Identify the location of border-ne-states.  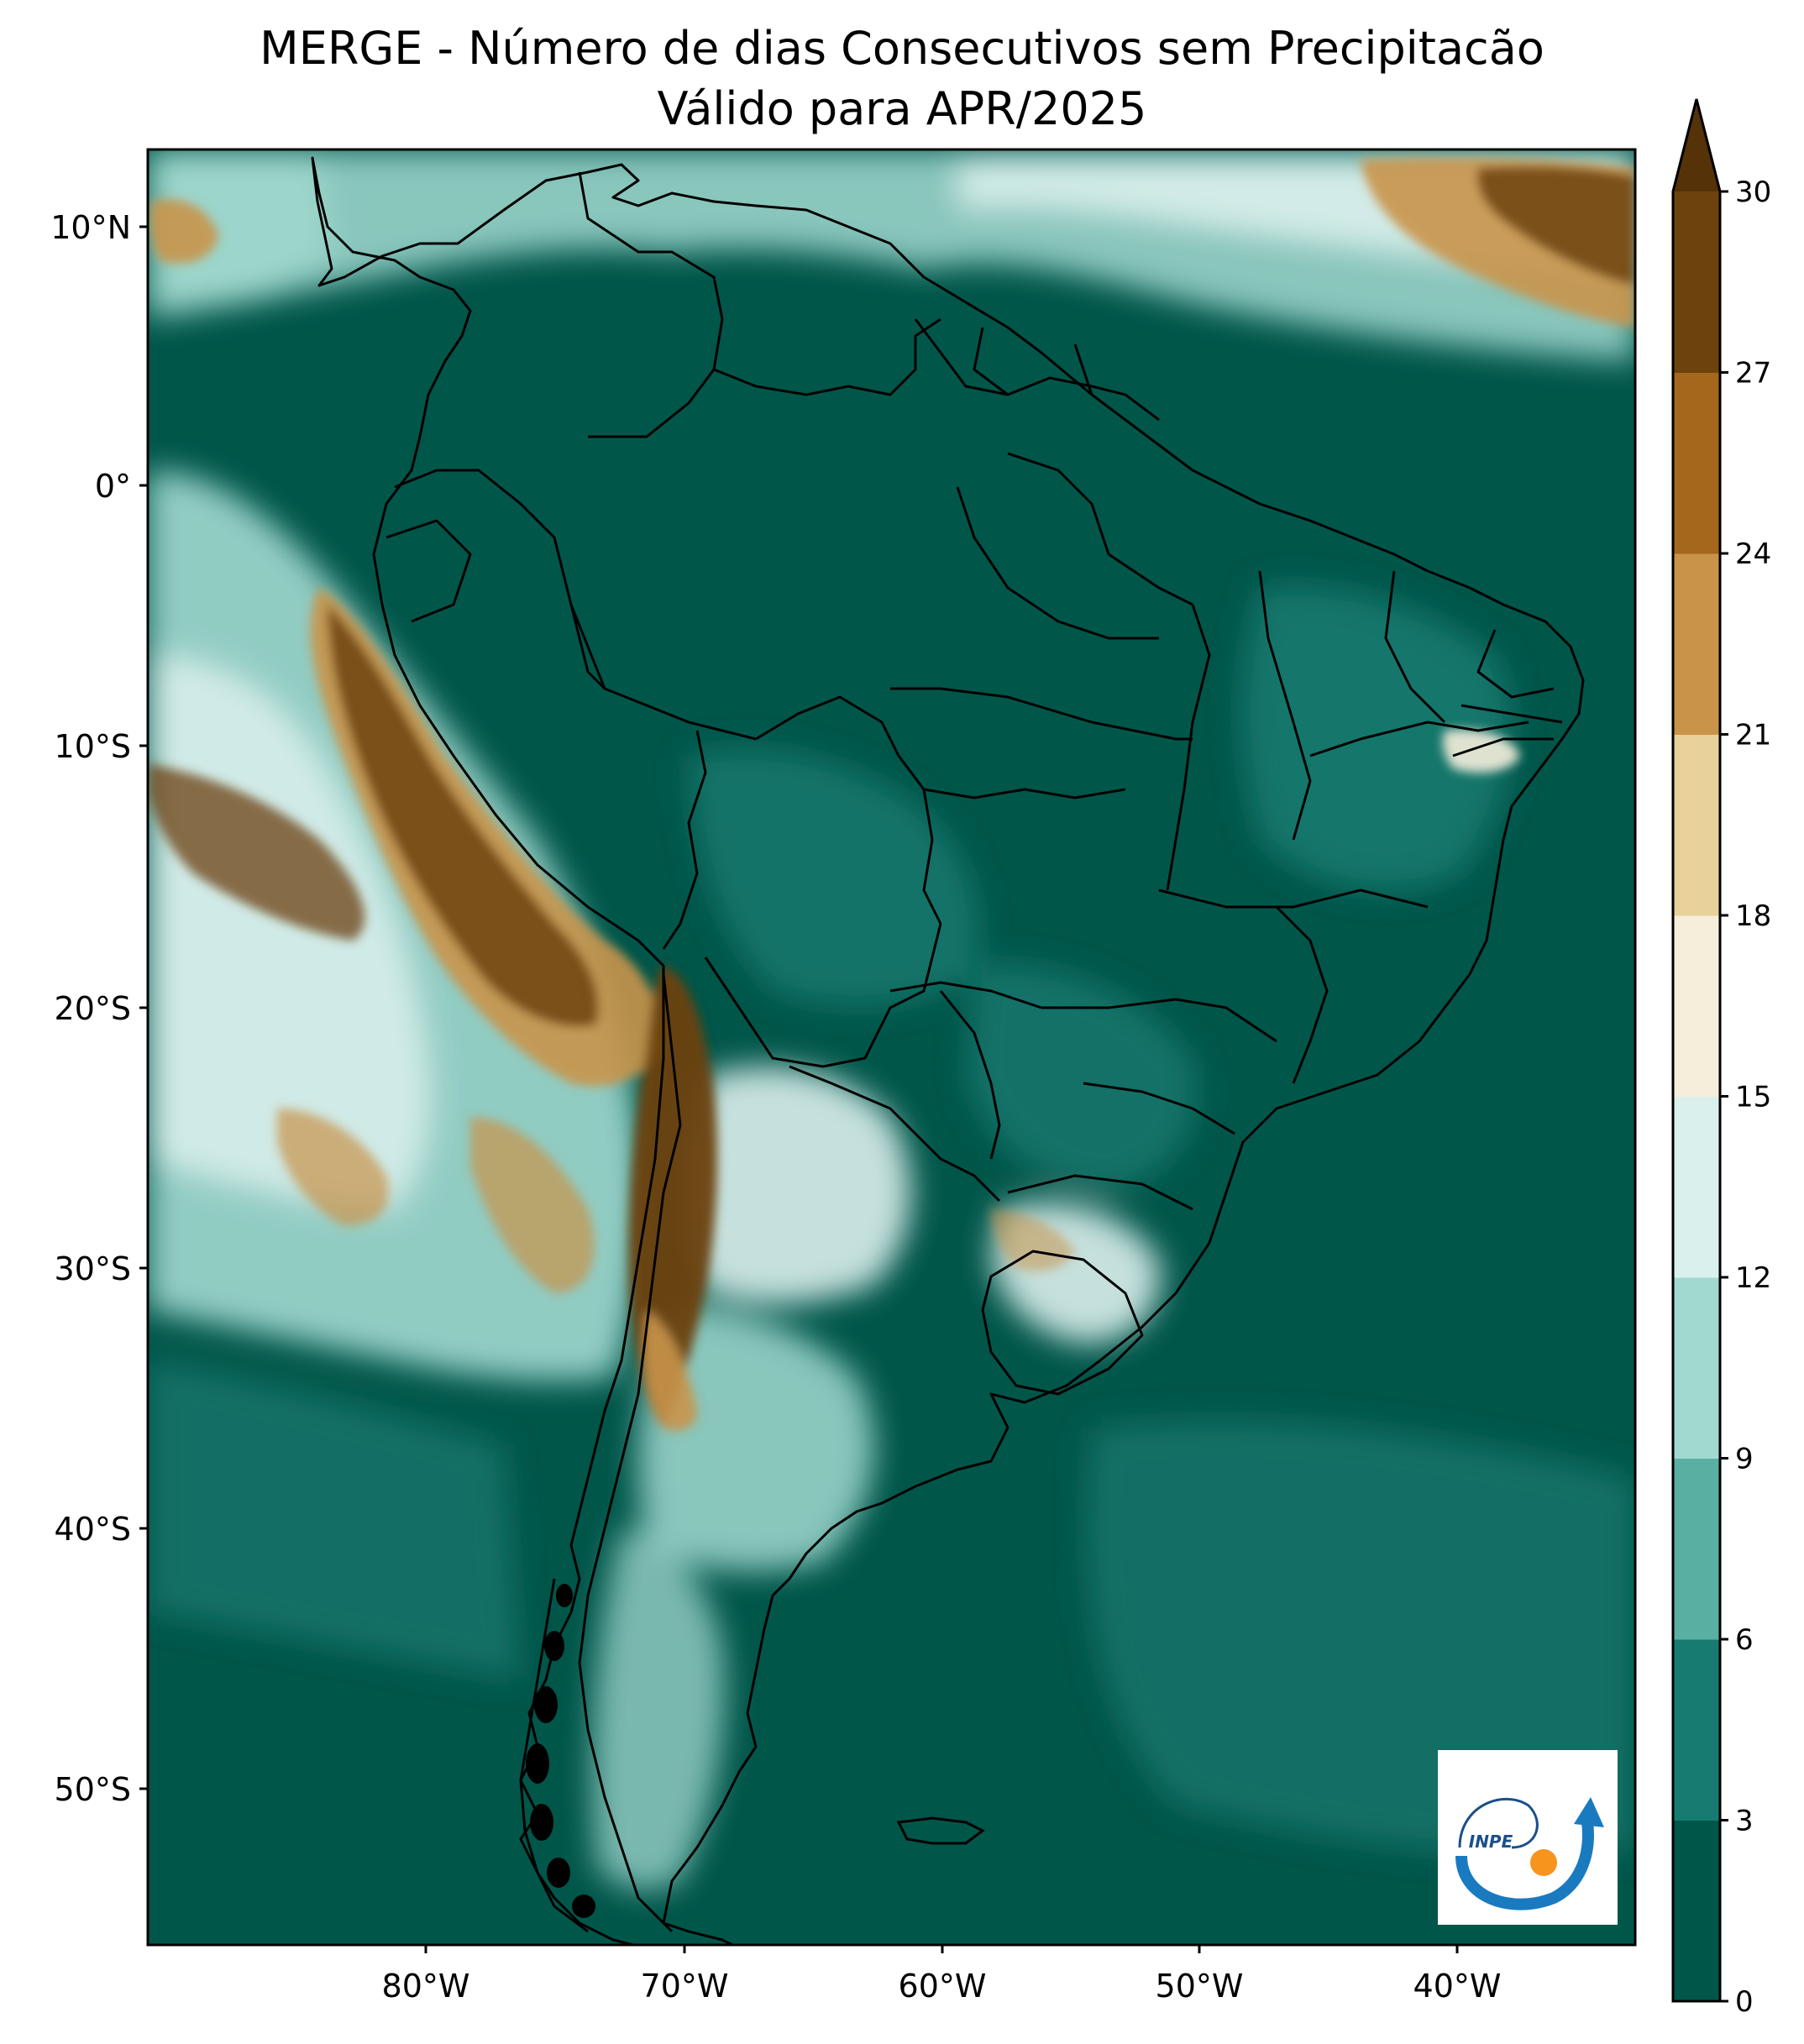
(1507, 693).